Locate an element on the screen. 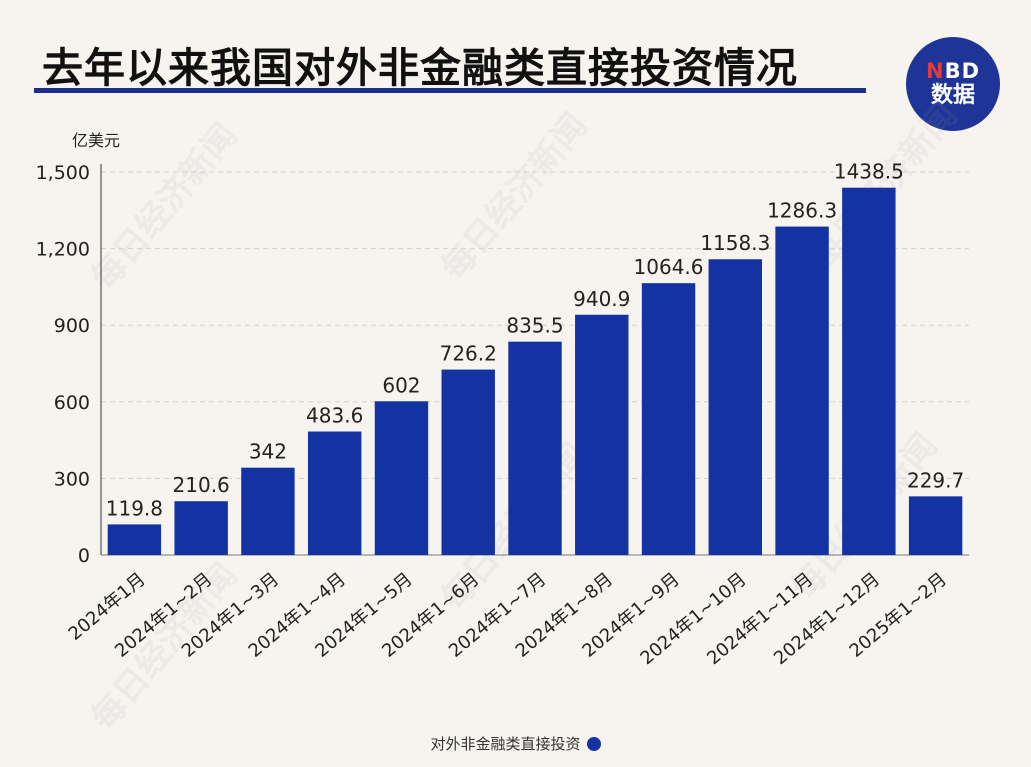  bar-value-label: 483.6 is located at coordinates (334, 416).